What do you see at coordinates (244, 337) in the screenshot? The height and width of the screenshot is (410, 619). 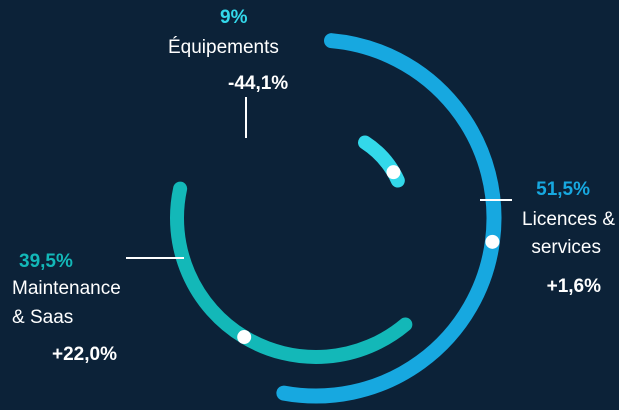 I see `maintenance-marker-dot` at bounding box center [244, 337].